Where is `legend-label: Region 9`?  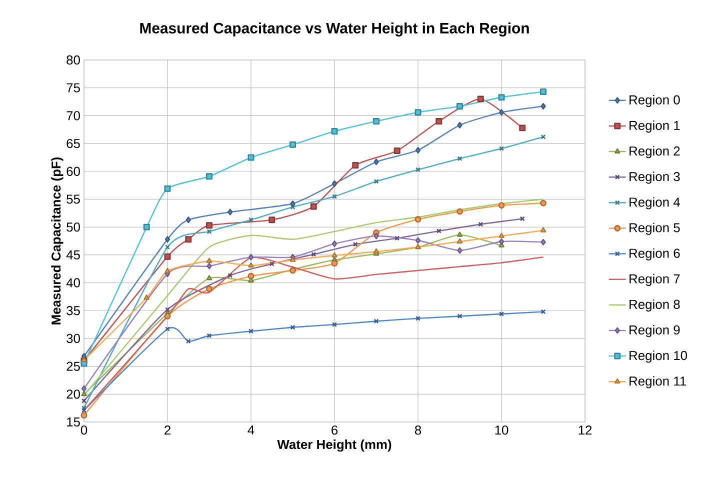 legend-label: Region 9 is located at coordinates (655, 331).